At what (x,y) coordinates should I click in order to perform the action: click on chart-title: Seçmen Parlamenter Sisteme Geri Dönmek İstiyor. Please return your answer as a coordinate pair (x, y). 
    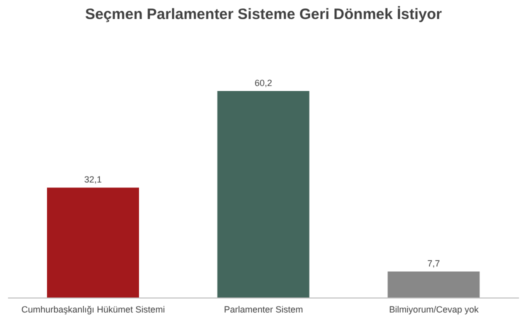
    Looking at the image, I should click on (263, 14).